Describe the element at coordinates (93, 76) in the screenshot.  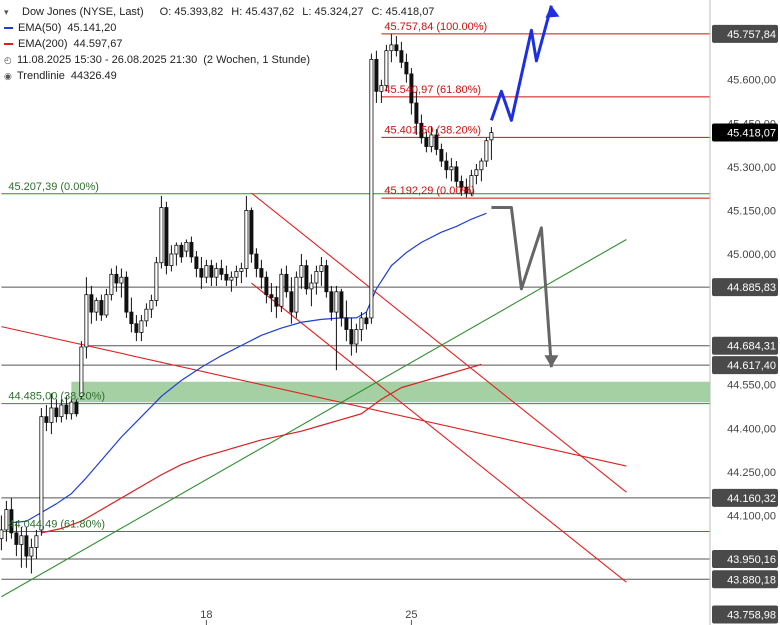
I see `legend-trendline-value: 44326.49` at that location.